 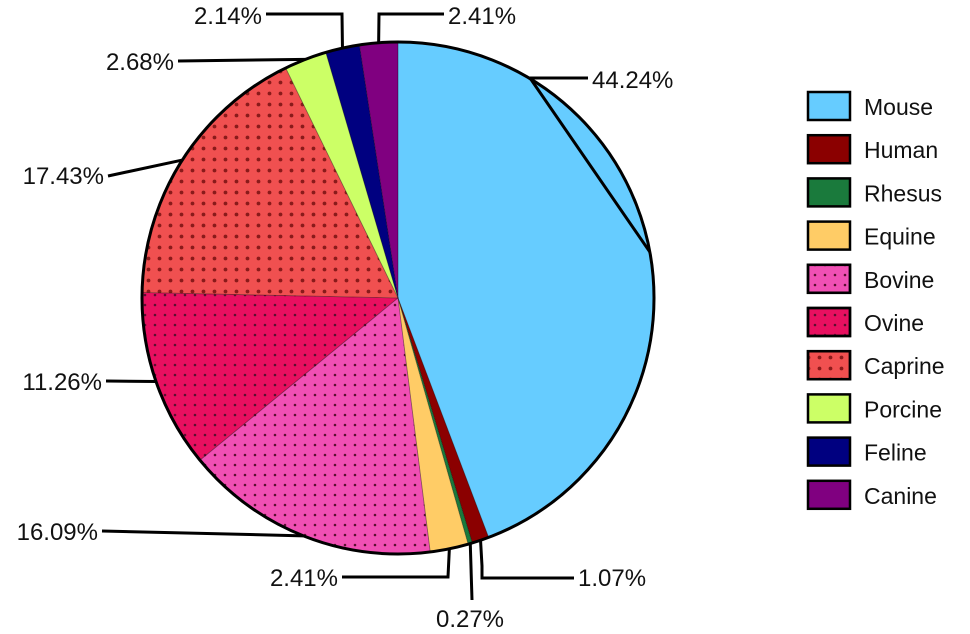 I want to click on legend-label-mouse: Mouse, so click(x=898, y=107).